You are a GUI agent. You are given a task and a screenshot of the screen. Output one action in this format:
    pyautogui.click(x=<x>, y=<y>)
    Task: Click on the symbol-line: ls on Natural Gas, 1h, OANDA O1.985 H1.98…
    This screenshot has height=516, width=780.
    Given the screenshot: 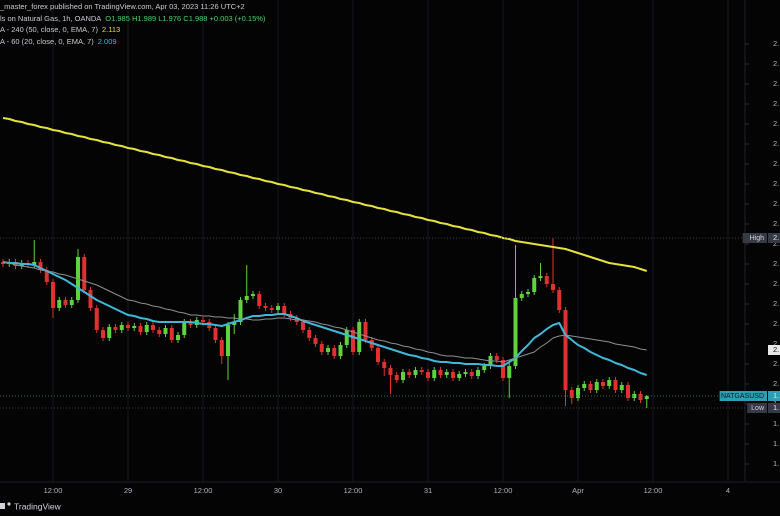 What is the action you would take?
    pyautogui.click(x=132, y=19)
    